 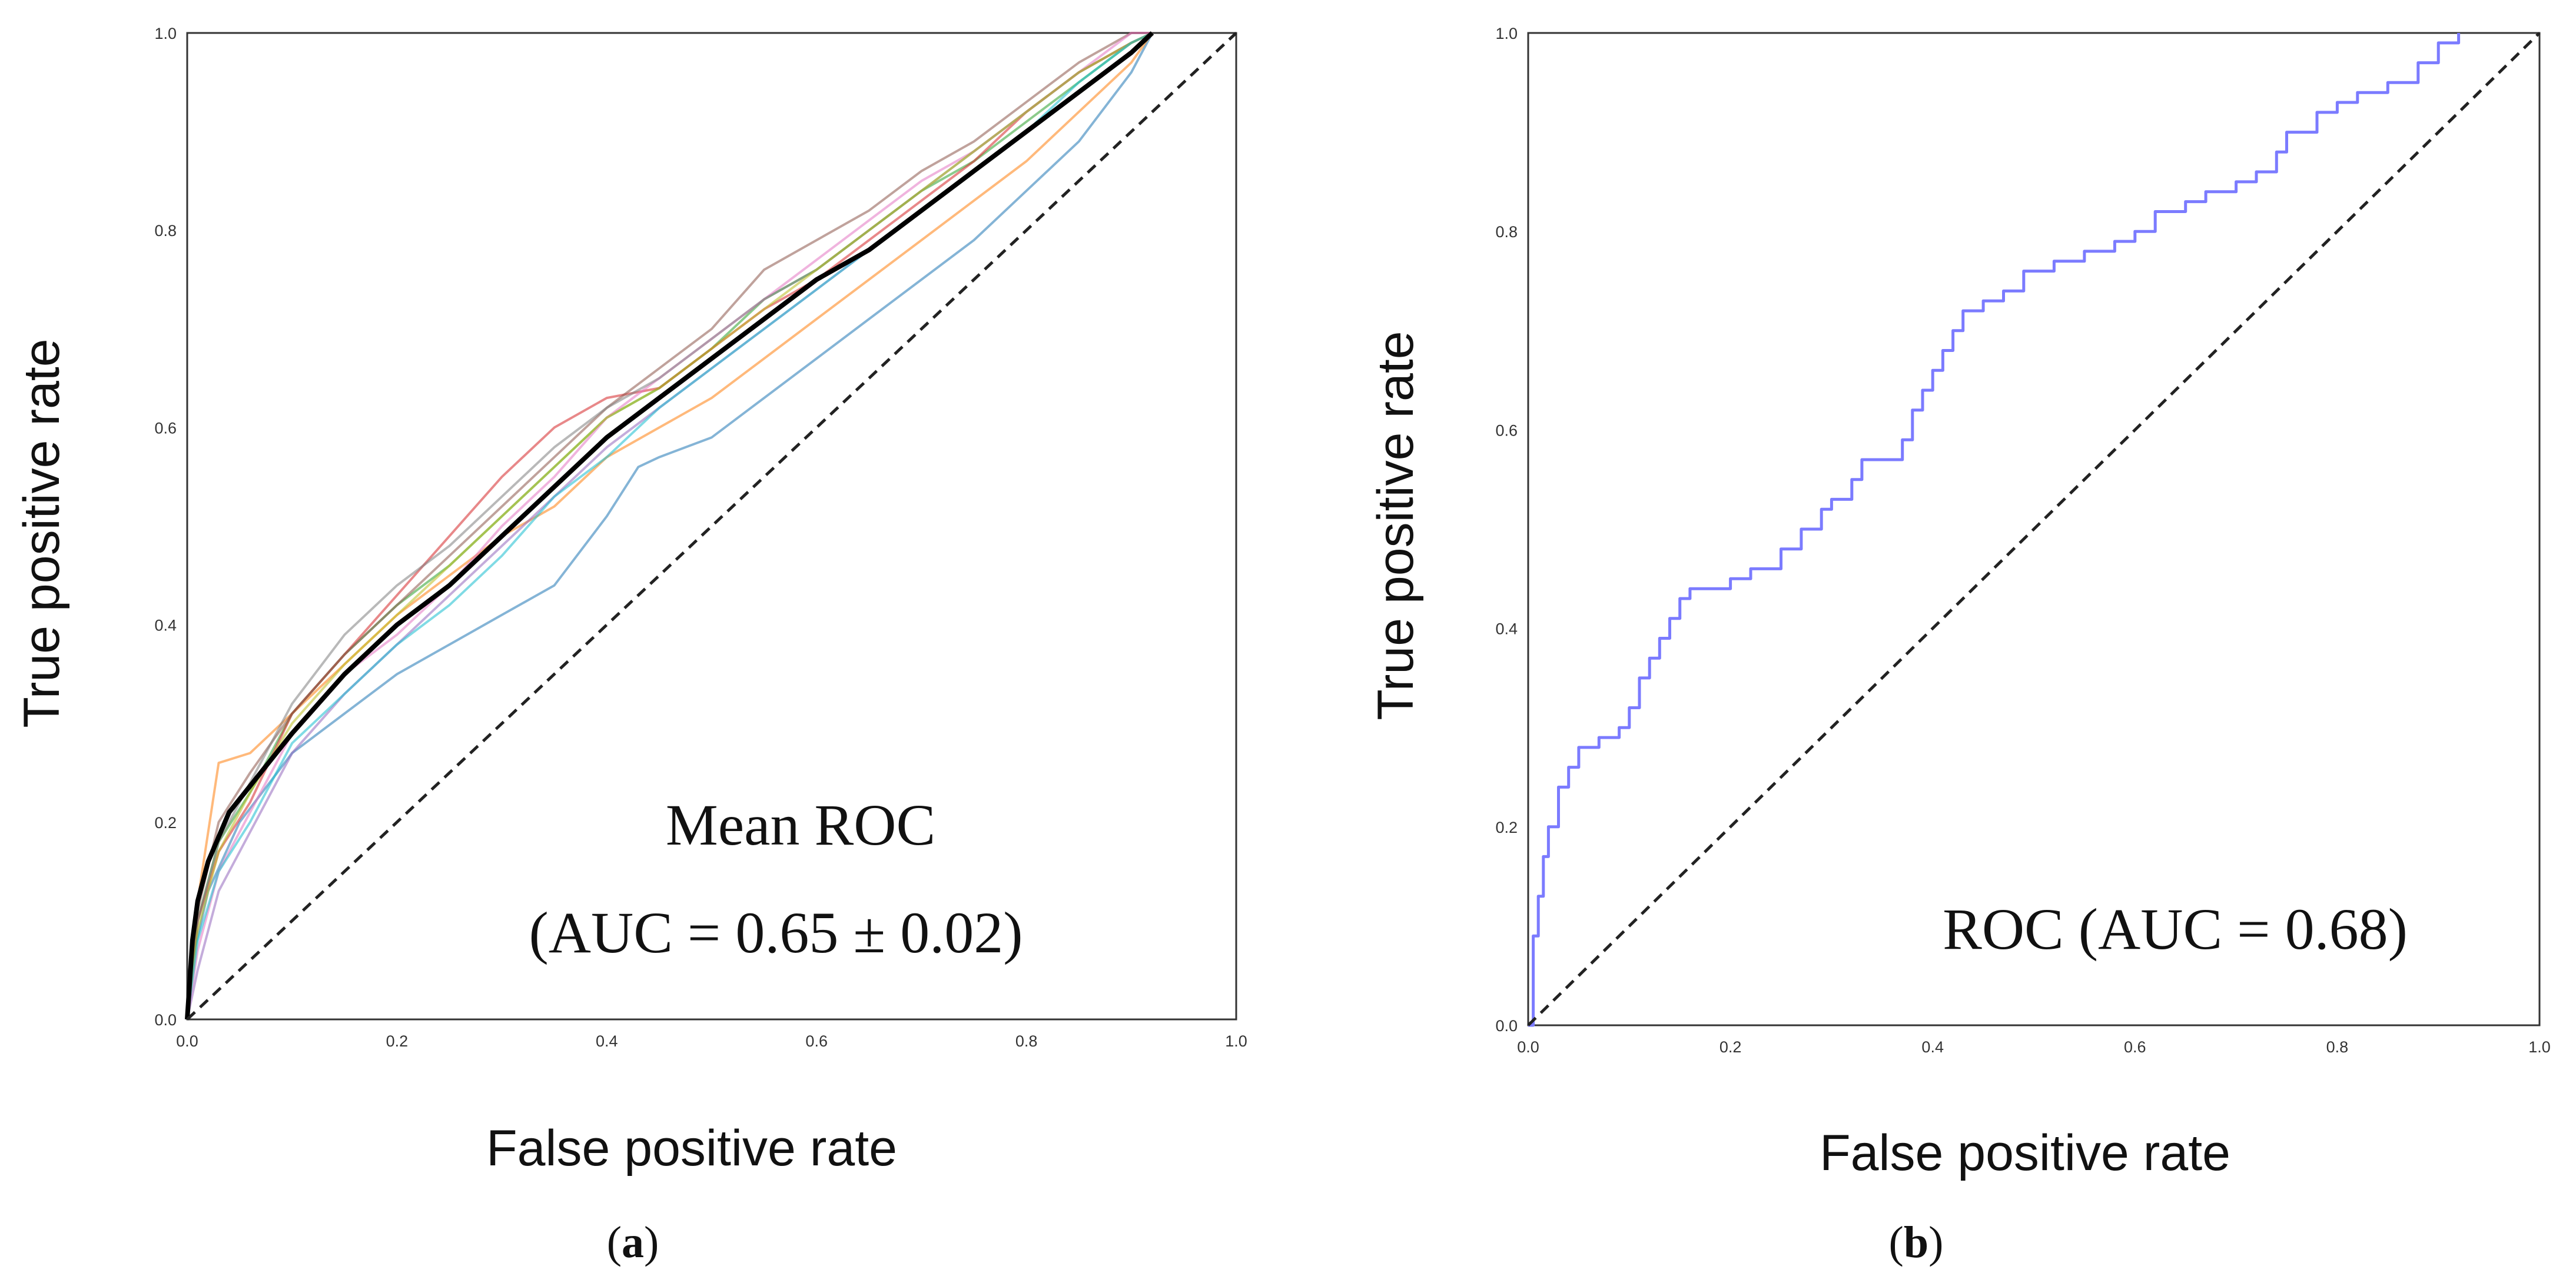 I want to click on panel-a-label: (a), so click(x=633, y=1242).